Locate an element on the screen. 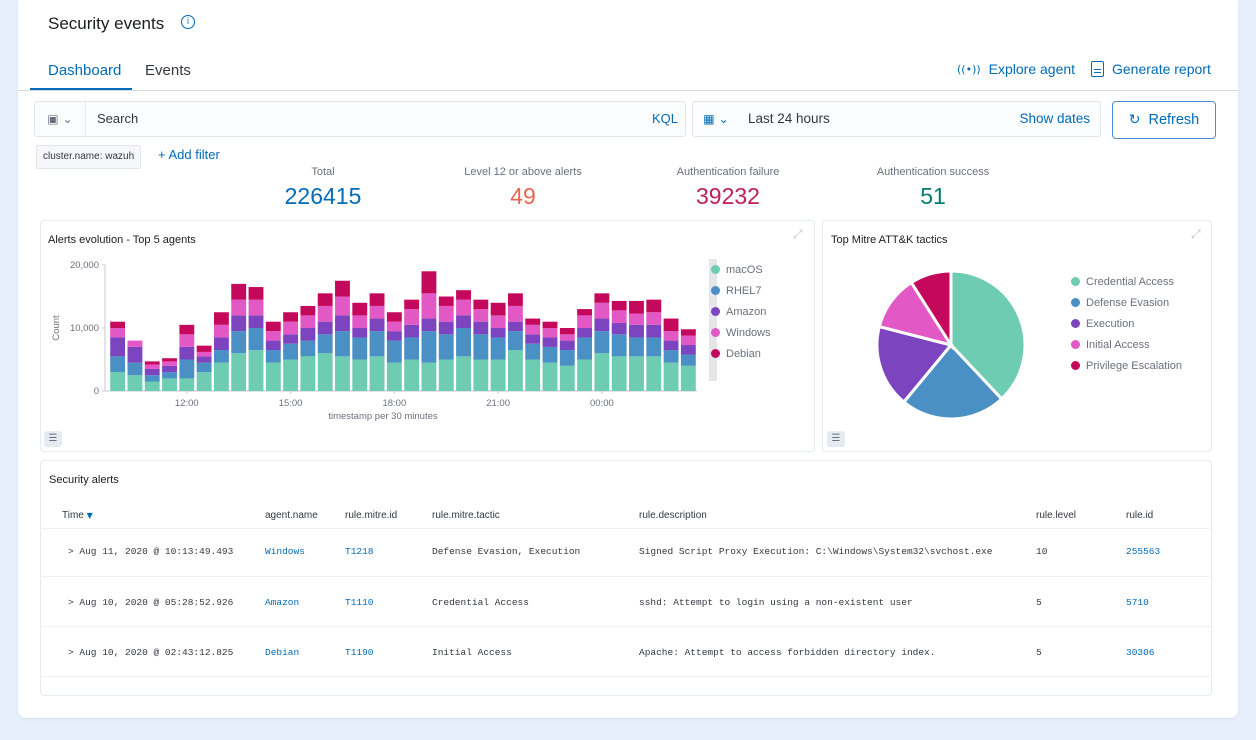  refresh-button: ↻ Refresh is located at coordinates (1164, 120).